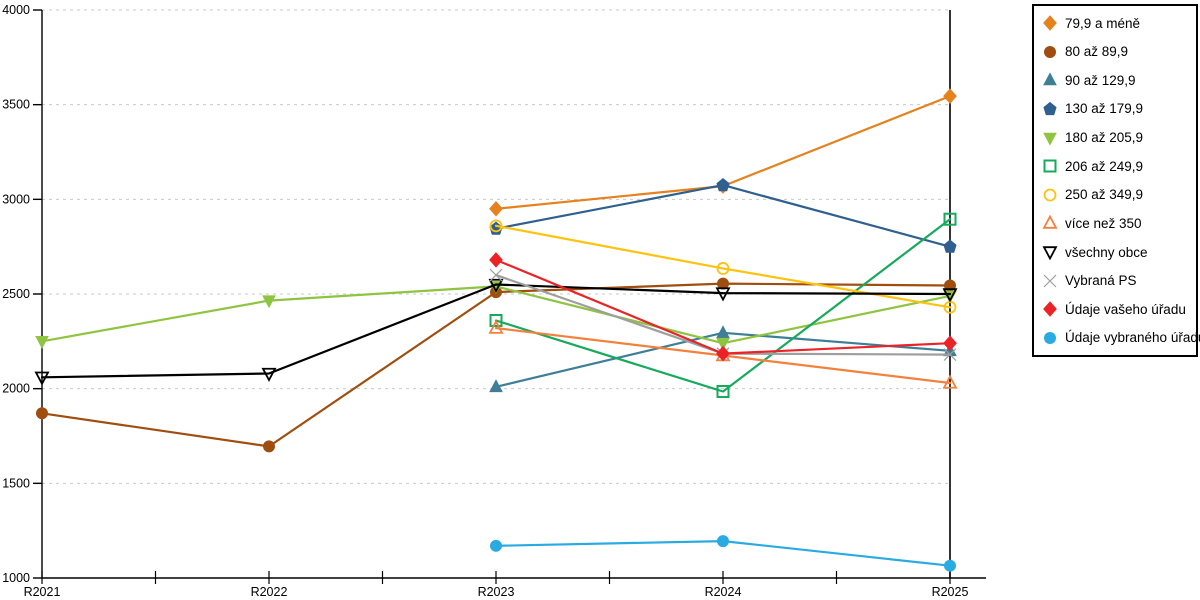  Describe the element at coordinates (1132, 338) in the screenshot. I see `legend-label: Údaje vybraného úřadu` at that location.